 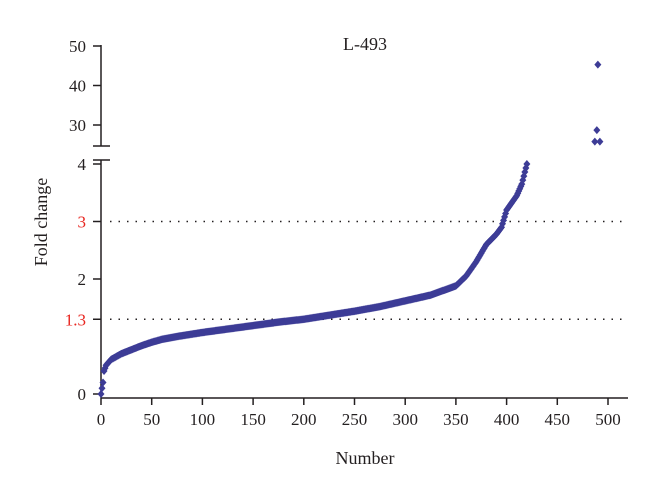 I want to click on y-tick-label: 2, so click(x=82, y=279).